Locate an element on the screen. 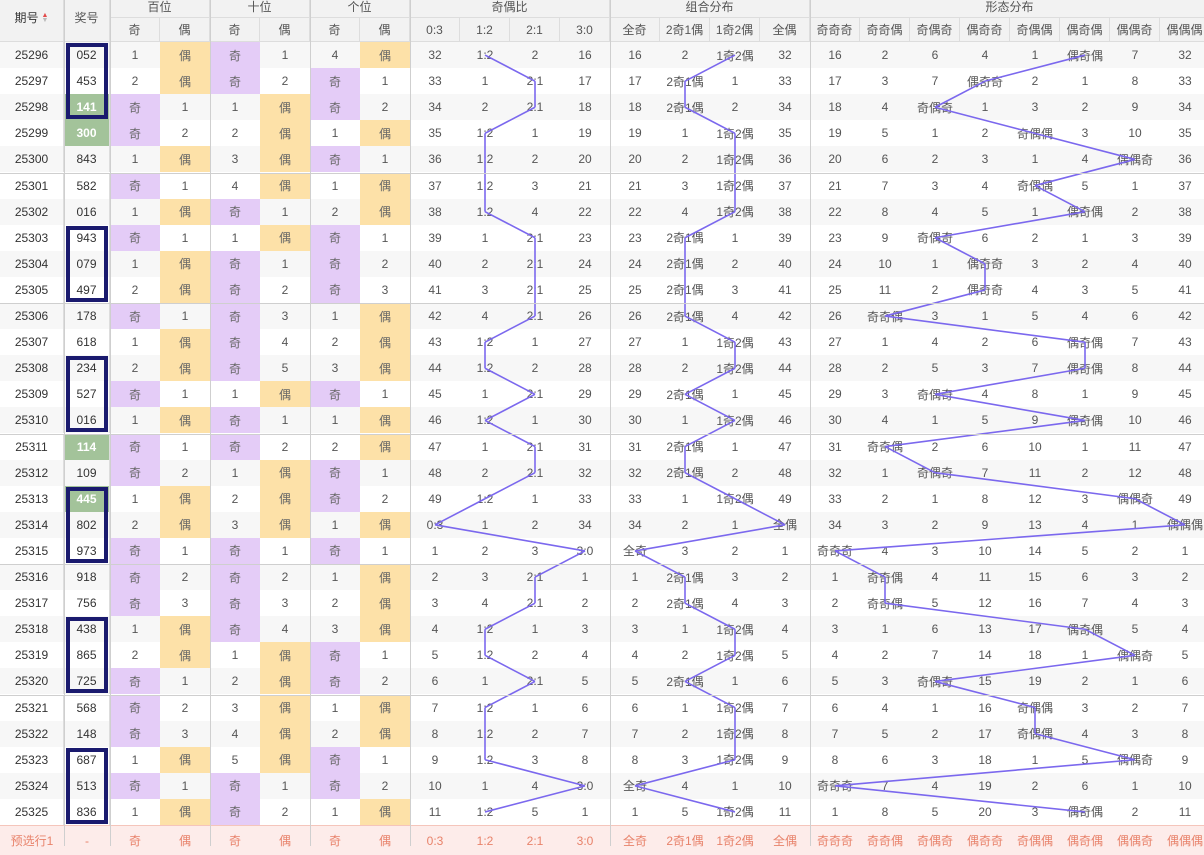  column-header: 1:2 is located at coordinates (485, 30).